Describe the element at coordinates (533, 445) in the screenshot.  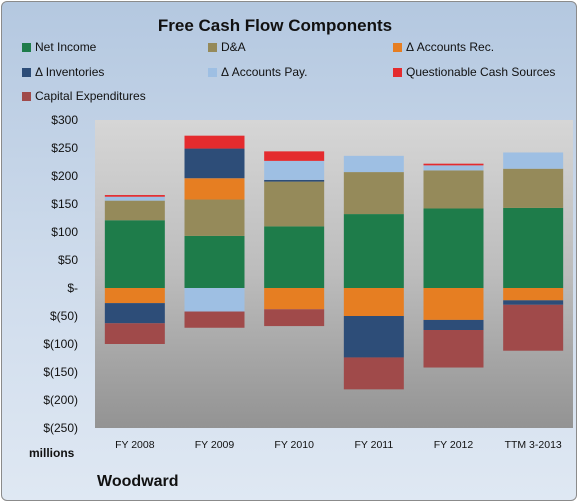
I see `x-tick-label: TTM 3-2013` at that location.